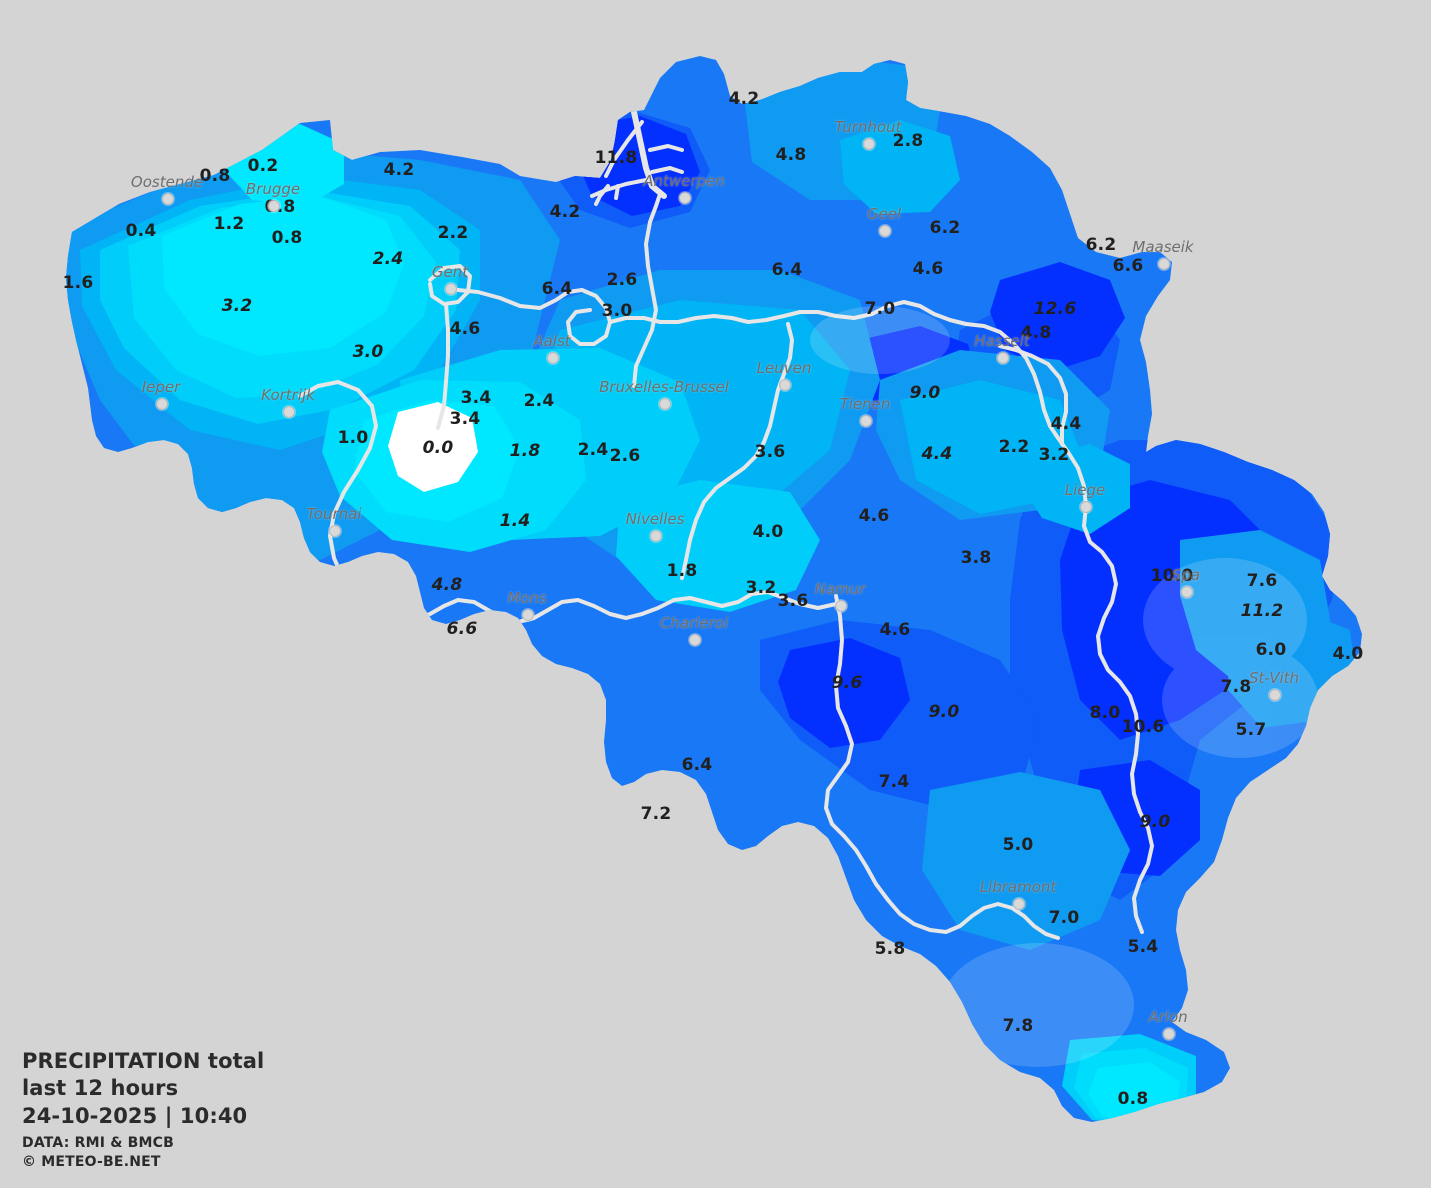 The width and height of the screenshot is (1431, 1188). I want to click on caption-source: DATA: RMI & BMCB, so click(98, 1142).